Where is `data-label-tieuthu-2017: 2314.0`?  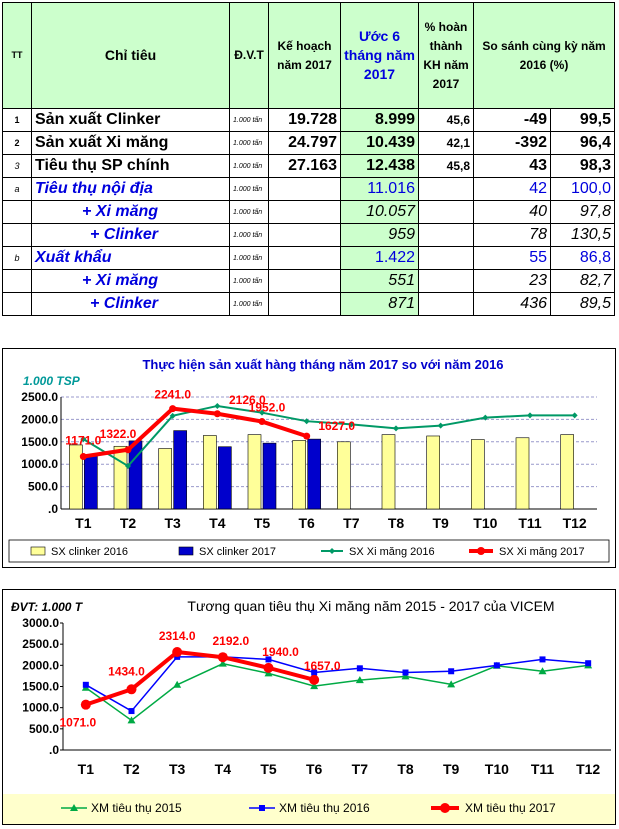
data-label-tieuthu-2017: 2314.0 is located at coordinates (177, 636).